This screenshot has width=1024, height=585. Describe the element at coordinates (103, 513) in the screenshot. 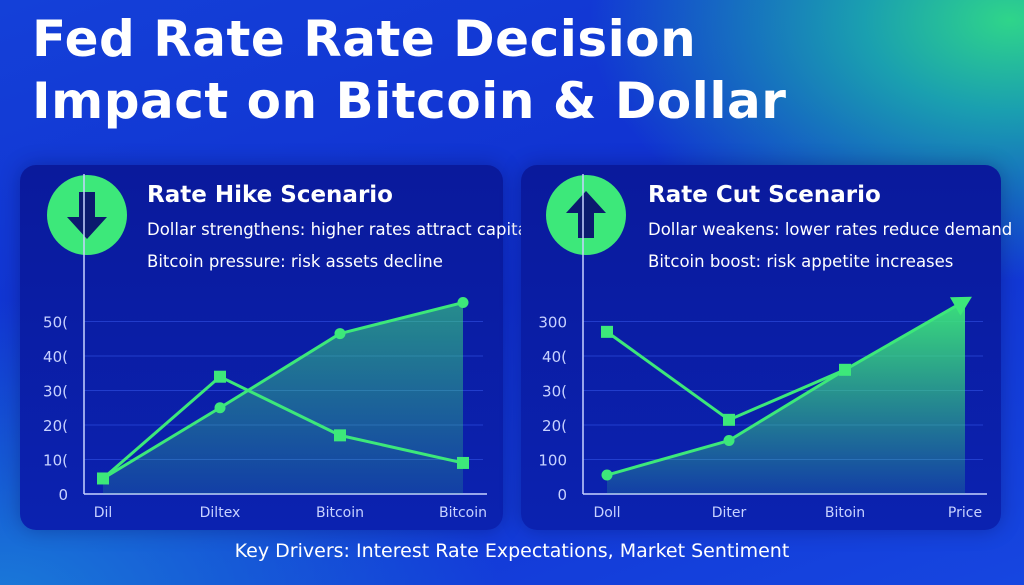

I see `x-tick-label: Dil` at that location.